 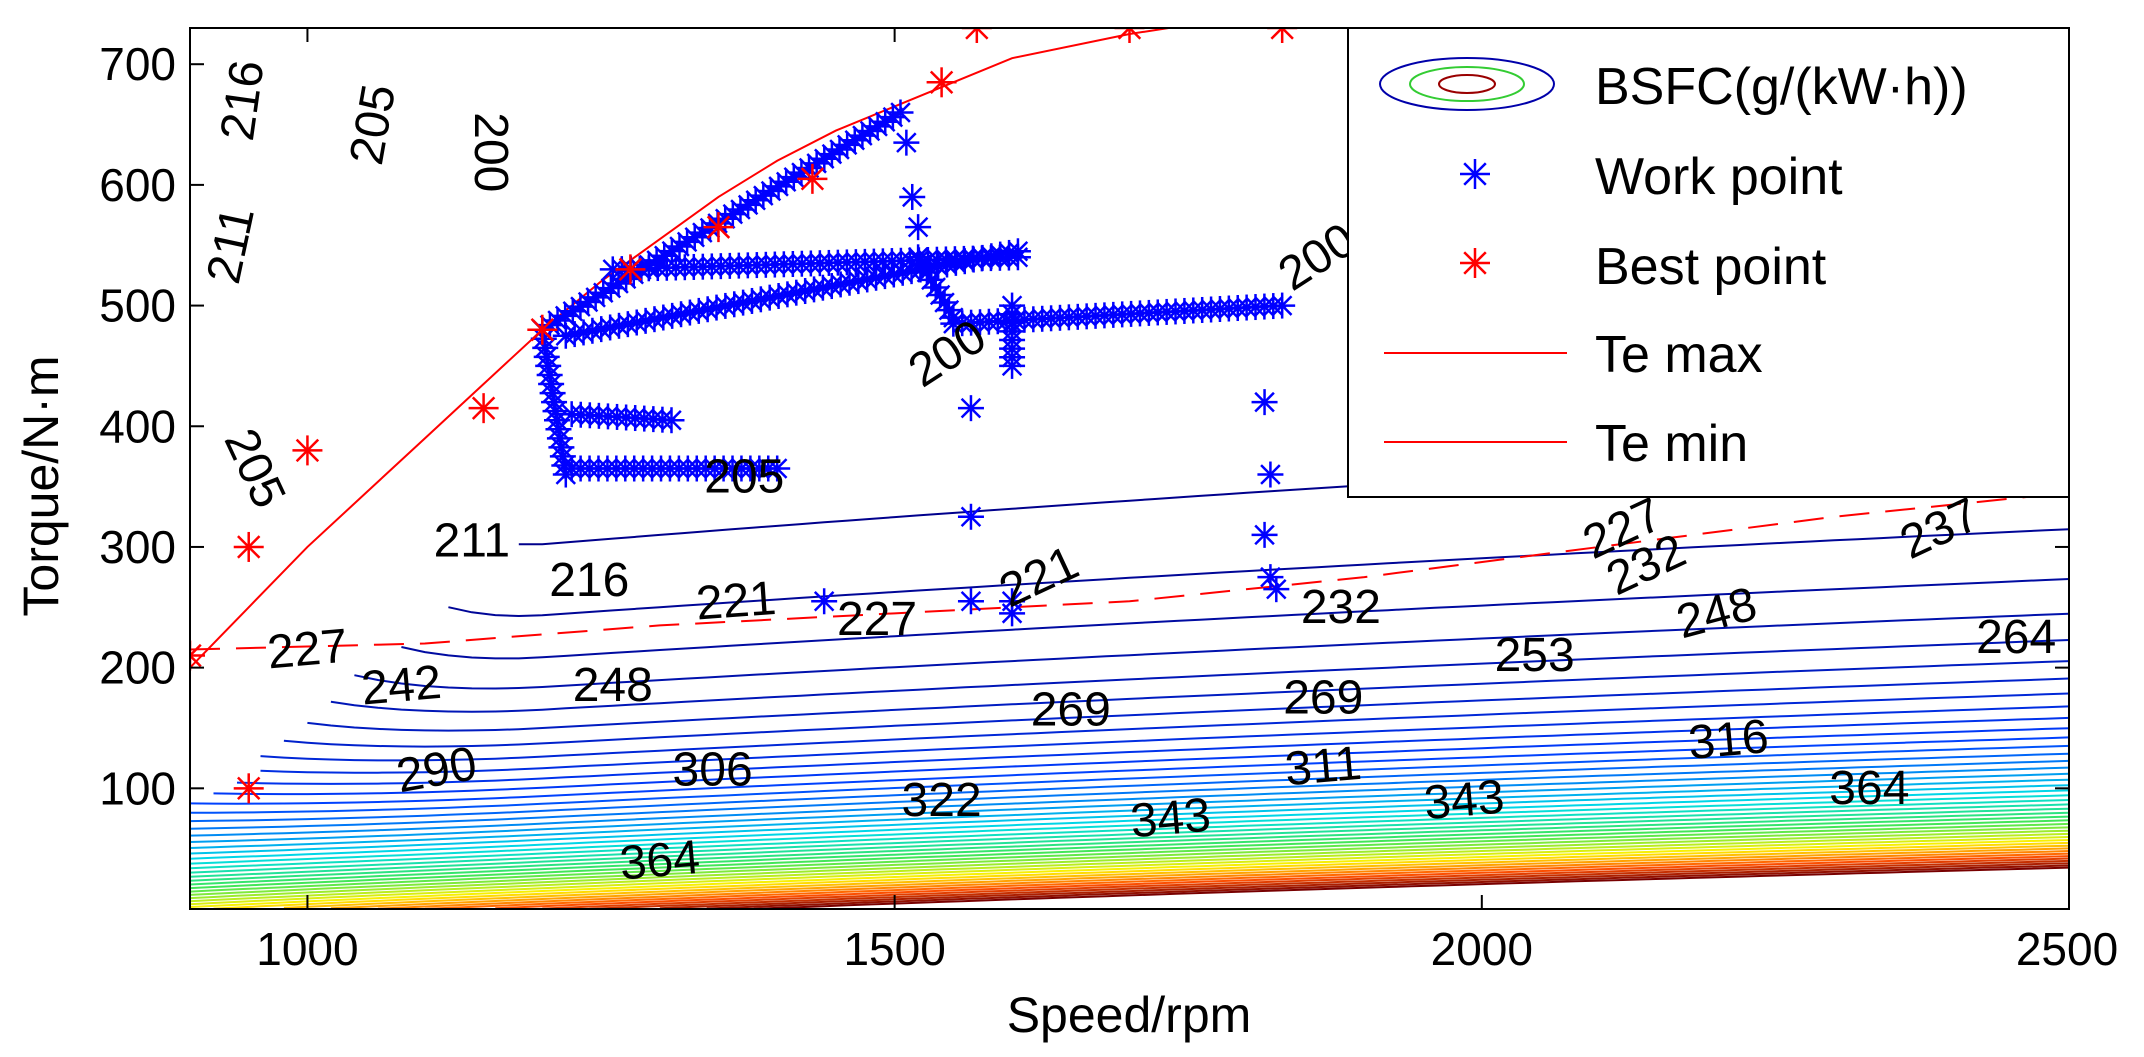 I want to click on contour-label: 322, so click(x=942, y=800).